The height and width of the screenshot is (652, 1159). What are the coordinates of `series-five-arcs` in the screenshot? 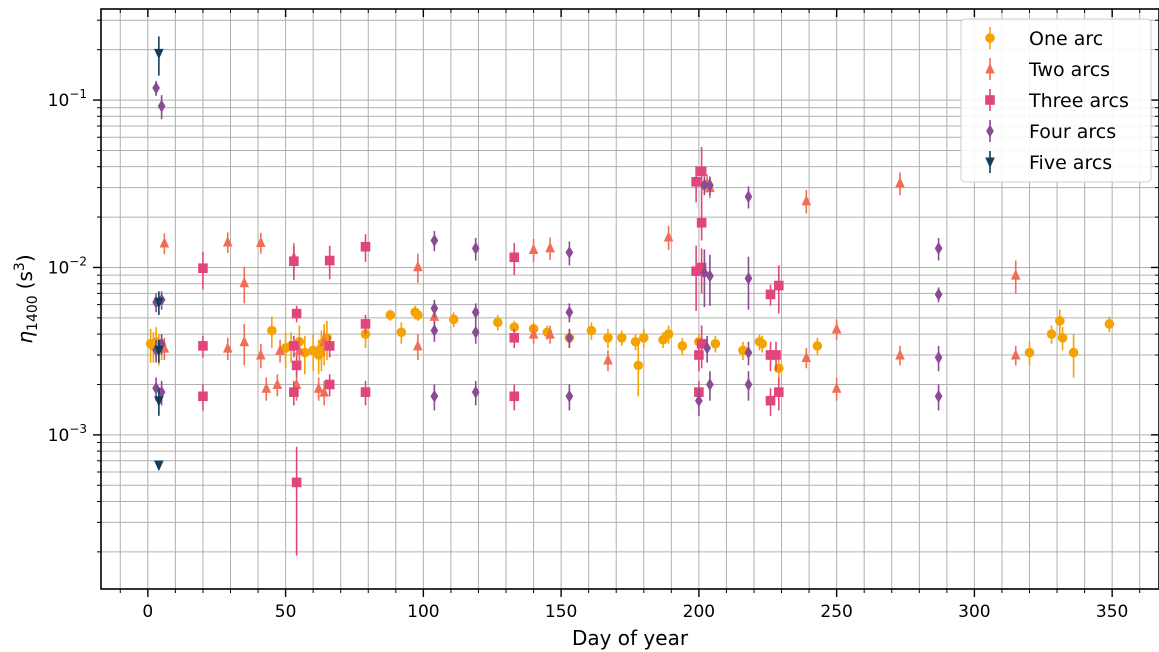 It's located at (159, 254).